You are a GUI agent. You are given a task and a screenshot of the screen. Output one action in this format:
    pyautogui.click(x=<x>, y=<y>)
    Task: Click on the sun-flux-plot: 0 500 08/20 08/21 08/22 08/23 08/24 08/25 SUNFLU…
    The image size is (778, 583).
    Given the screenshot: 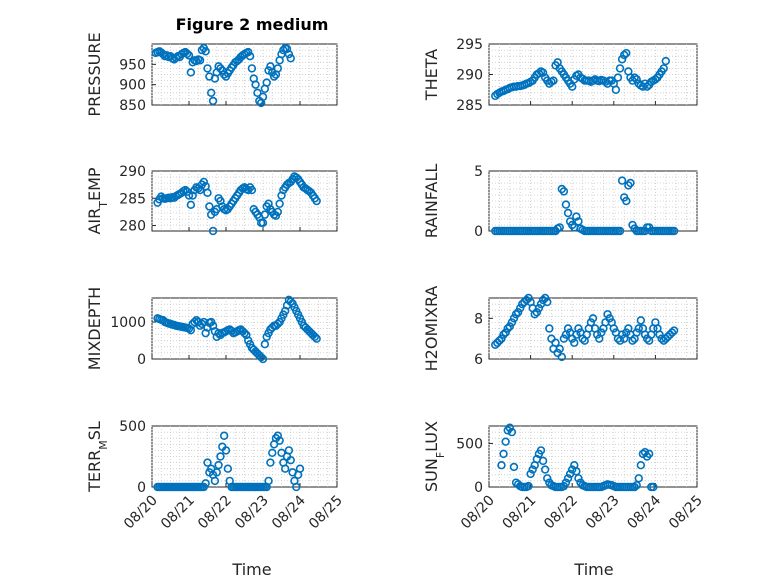 What is the action you would take?
    pyautogui.click(x=564, y=476)
    